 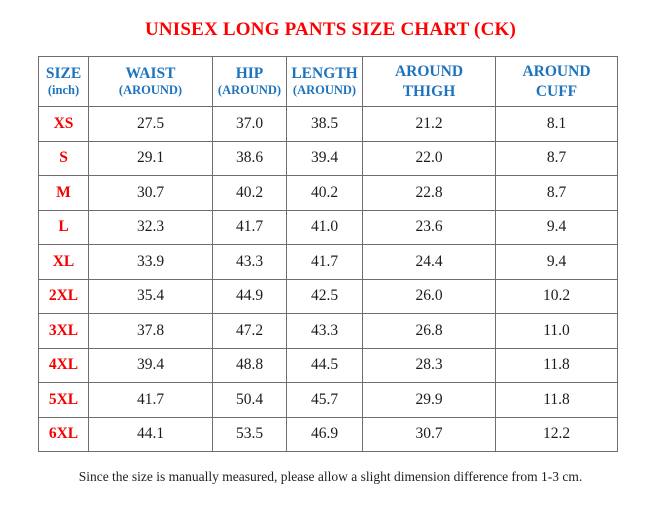 I want to click on table-row: M 30.7 40.2 40.2 22.8 8.7, so click(x=328, y=193).